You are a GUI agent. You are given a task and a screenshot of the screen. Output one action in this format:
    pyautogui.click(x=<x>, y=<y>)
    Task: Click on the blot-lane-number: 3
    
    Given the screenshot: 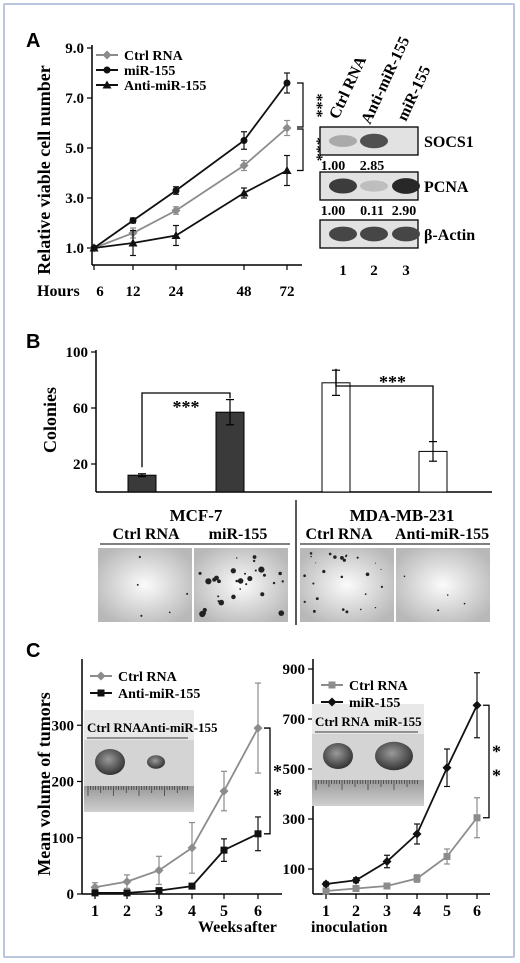 What is the action you would take?
    pyautogui.click(x=406, y=271)
    